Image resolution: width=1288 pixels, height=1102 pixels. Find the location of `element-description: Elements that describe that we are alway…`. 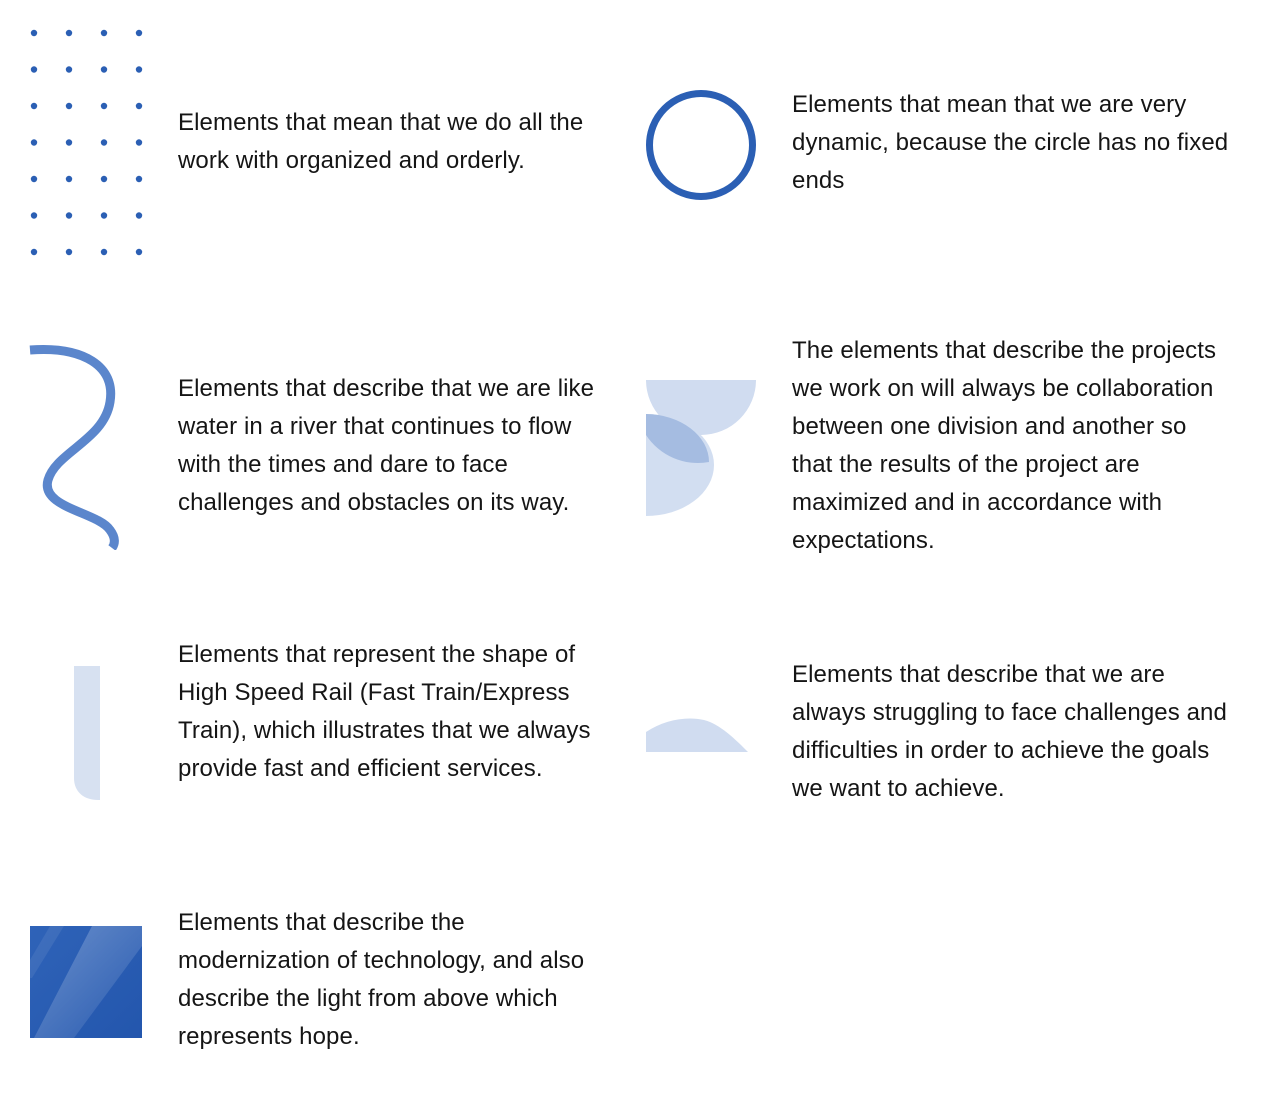

element-description: Elements that describe that we are alway… is located at coordinates (1009, 731).